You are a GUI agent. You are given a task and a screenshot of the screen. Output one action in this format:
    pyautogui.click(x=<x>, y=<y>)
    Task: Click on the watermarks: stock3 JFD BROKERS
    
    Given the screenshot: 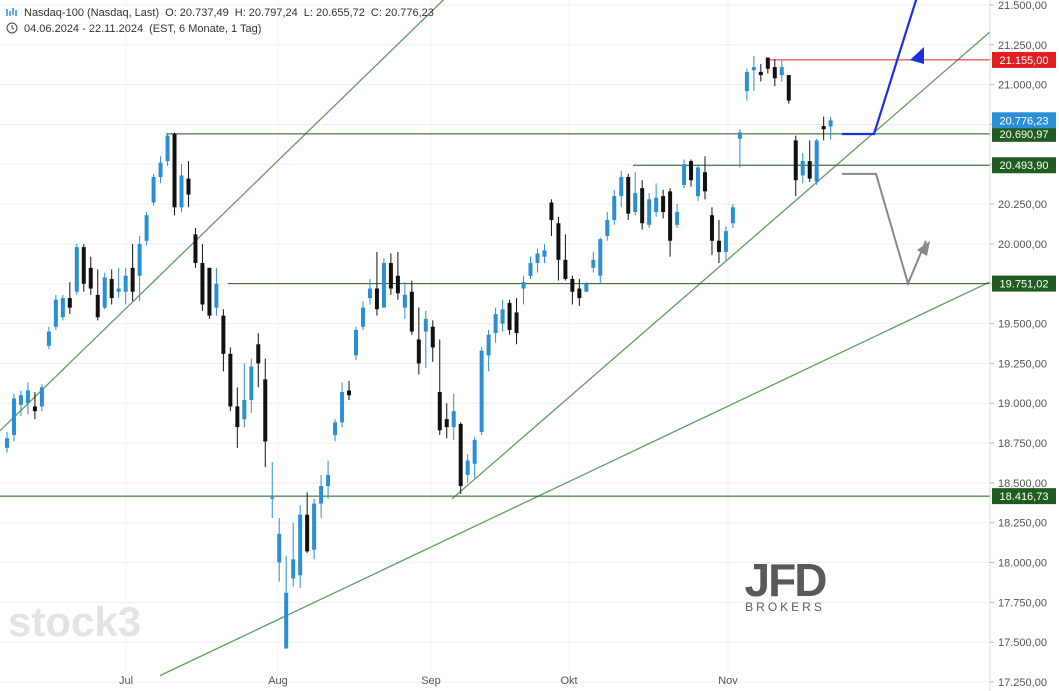 What is the action you would take?
    pyautogui.click(x=418, y=599)
    